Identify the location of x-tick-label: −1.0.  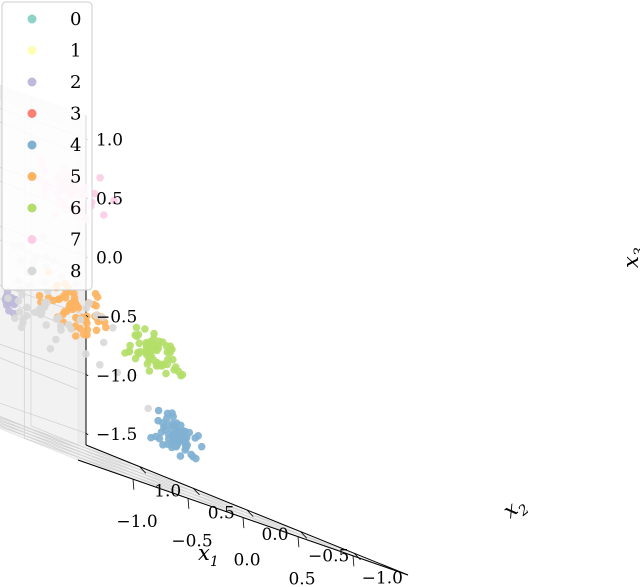
(136, 522).